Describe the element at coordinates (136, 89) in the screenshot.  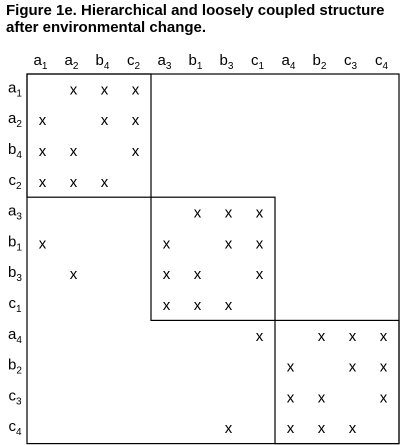
I see `cell-mark-a1-c2: x` at that location.